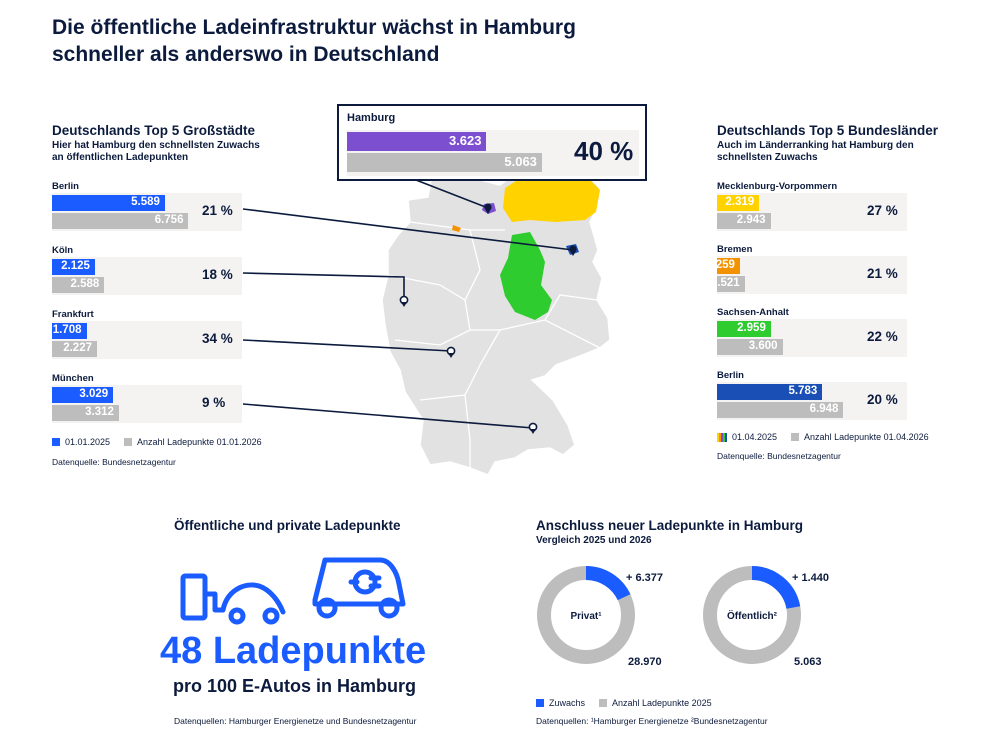 This screenshot has width=1000, height=750. Describe the element at coordinates (604, 151) in the screenshot. I see `hamburg-growth: 40 %` at that location.